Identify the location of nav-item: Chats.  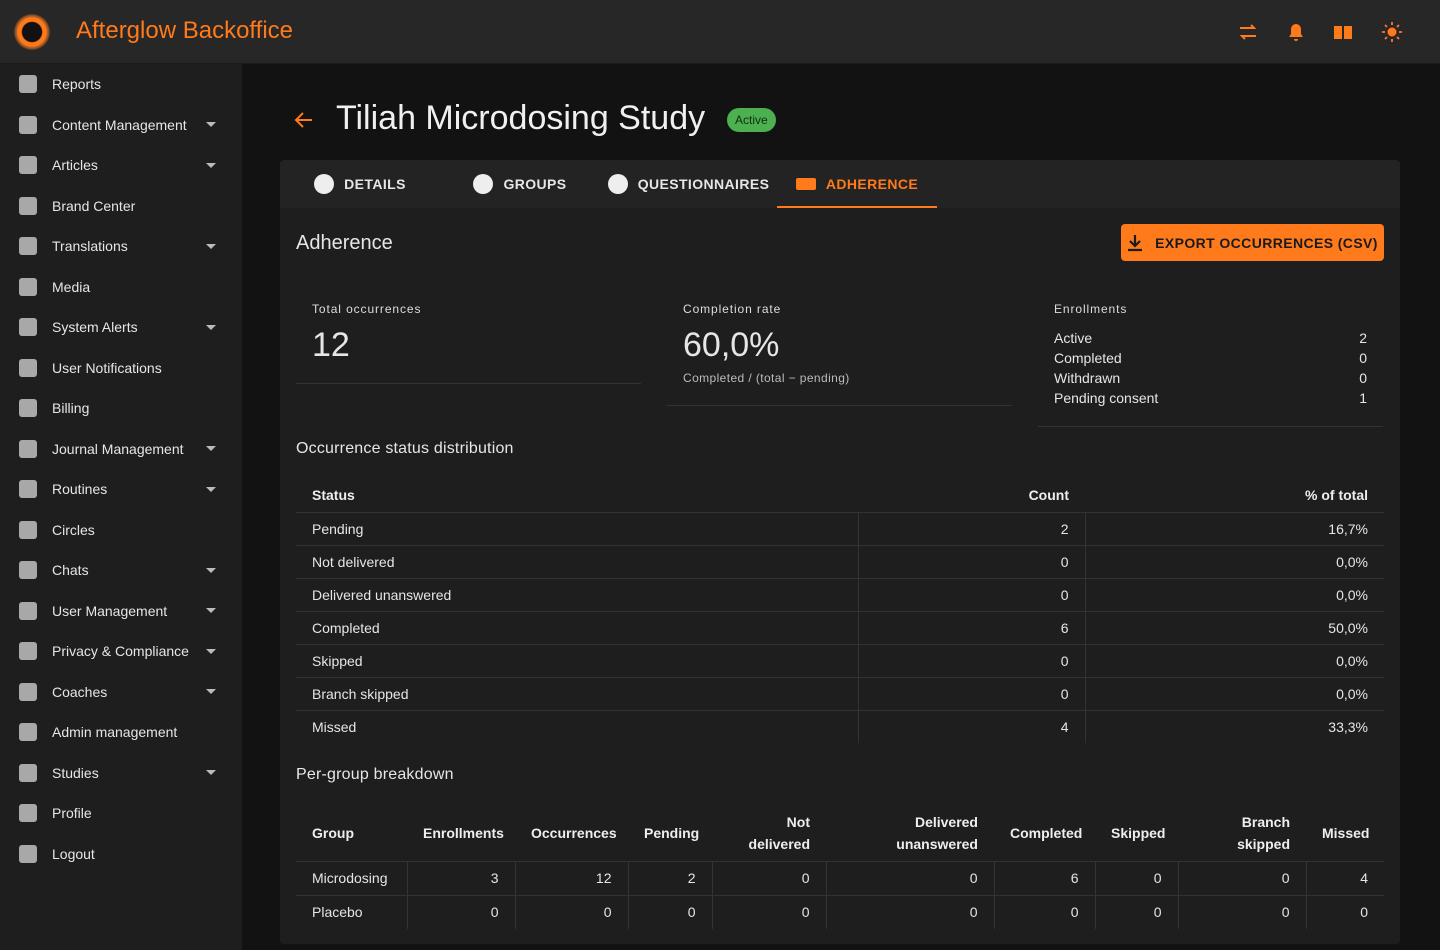
(121, 570).